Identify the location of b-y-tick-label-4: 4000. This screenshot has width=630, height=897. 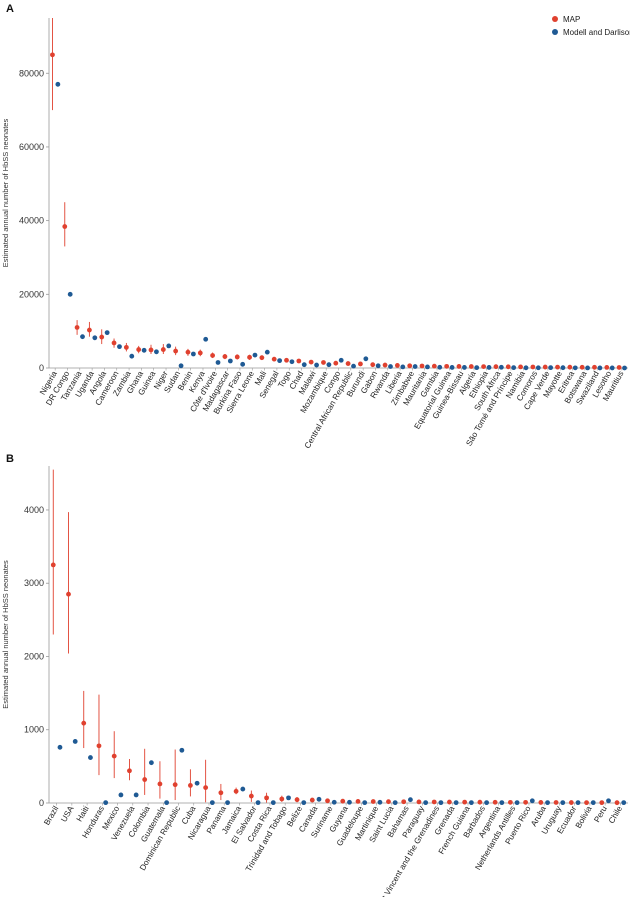
(34, 510).